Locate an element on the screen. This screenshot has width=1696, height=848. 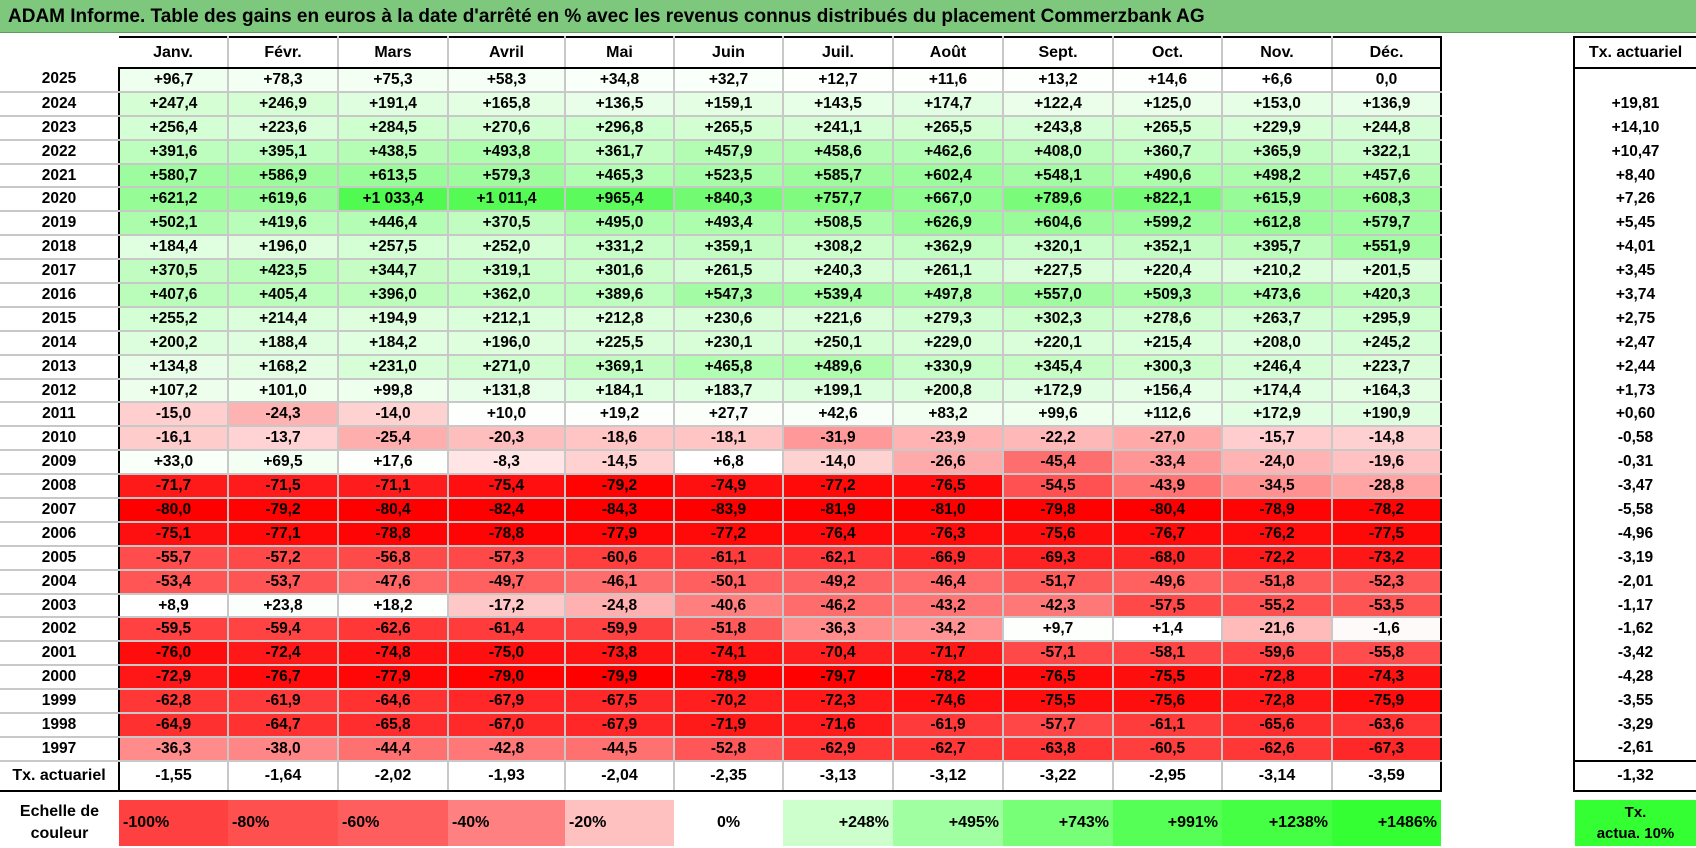
year-label: 2017 is located at coordinates (60, 272).